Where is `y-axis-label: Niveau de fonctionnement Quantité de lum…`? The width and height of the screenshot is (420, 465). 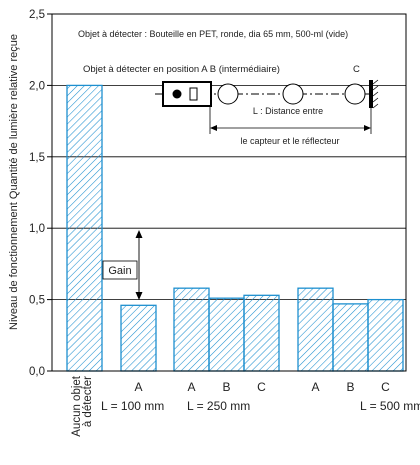 y-axis-label: Niveau de fonctionnement Quantité de lum… is located at coordinates (14, 182).